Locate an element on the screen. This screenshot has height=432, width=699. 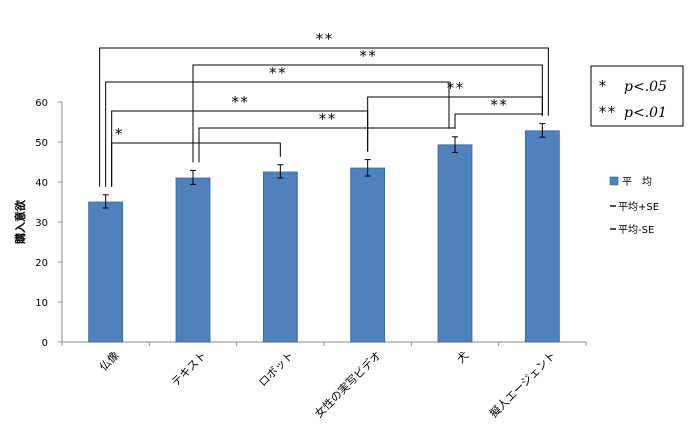
p-box-frame is located at coordinates (637, 96).